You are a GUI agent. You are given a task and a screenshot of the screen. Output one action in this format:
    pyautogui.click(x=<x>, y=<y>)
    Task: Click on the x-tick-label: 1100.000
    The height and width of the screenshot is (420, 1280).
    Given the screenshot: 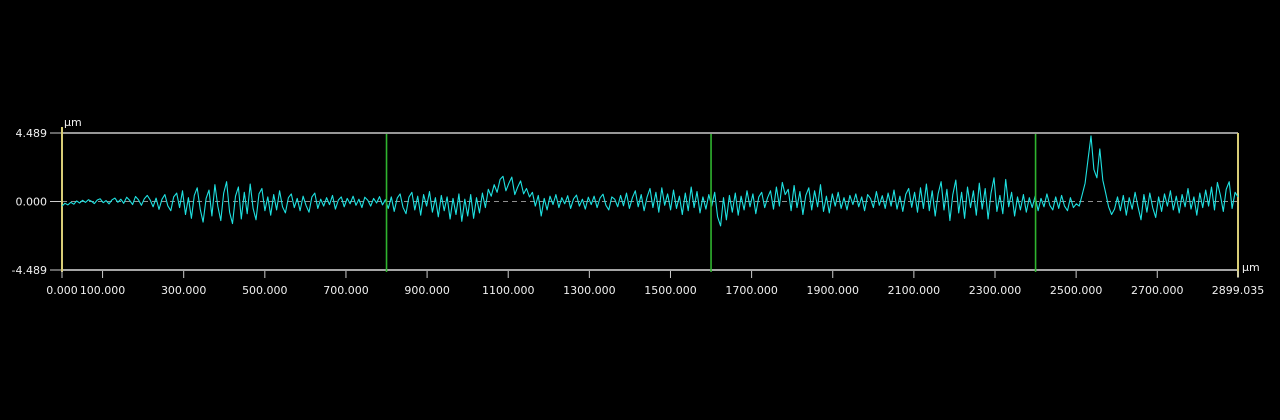 What is the action you would take?
    pyautogui.click(x=508, y=290)
    